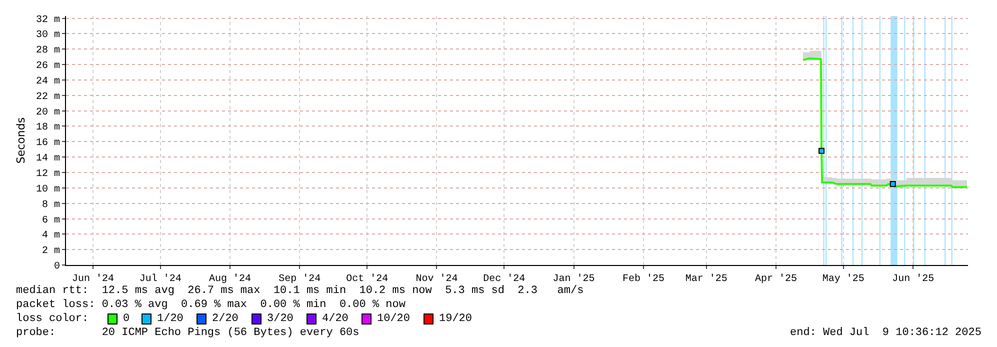  I want to click on text: packet loss: 0.03 % avg 0.69 % max 0.00 % min 0.00 % now, so click(211, 305).